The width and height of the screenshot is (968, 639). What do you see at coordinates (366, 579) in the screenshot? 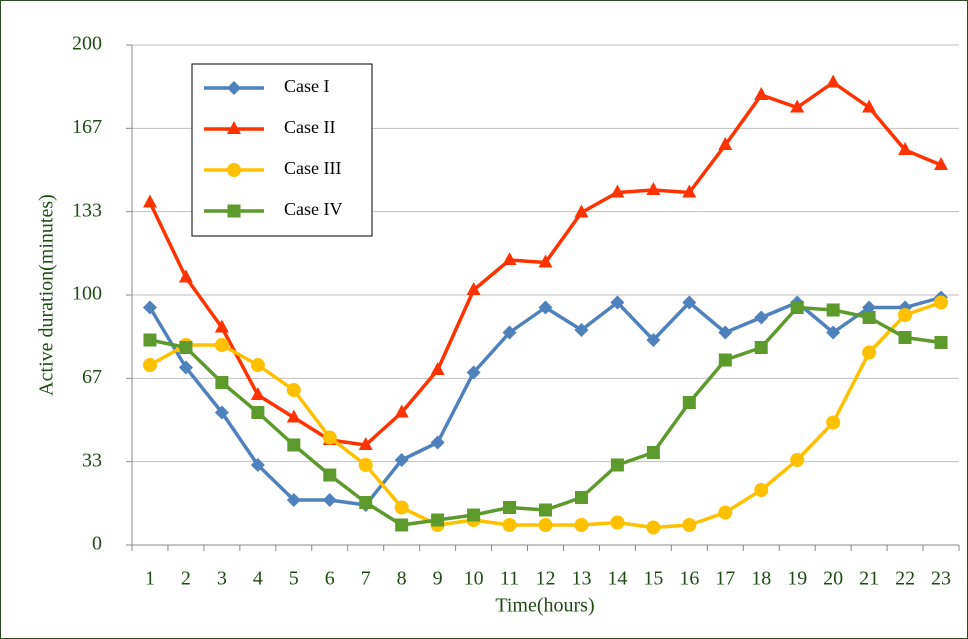
I see `x-tick-label: 7` at bounding box center [366, 579].